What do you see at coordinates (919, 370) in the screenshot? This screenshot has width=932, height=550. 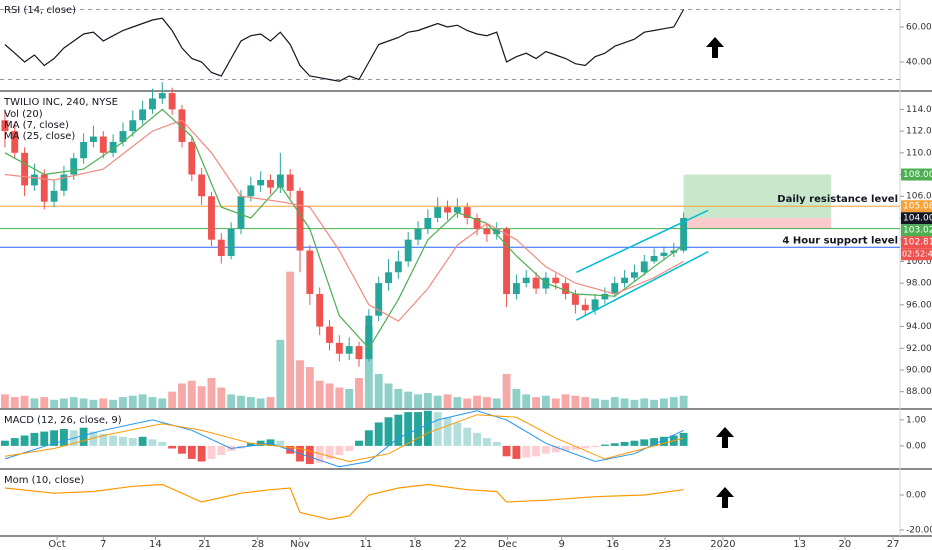 I see `y-tick-label: 90.00` at bounding box center [919, 370].